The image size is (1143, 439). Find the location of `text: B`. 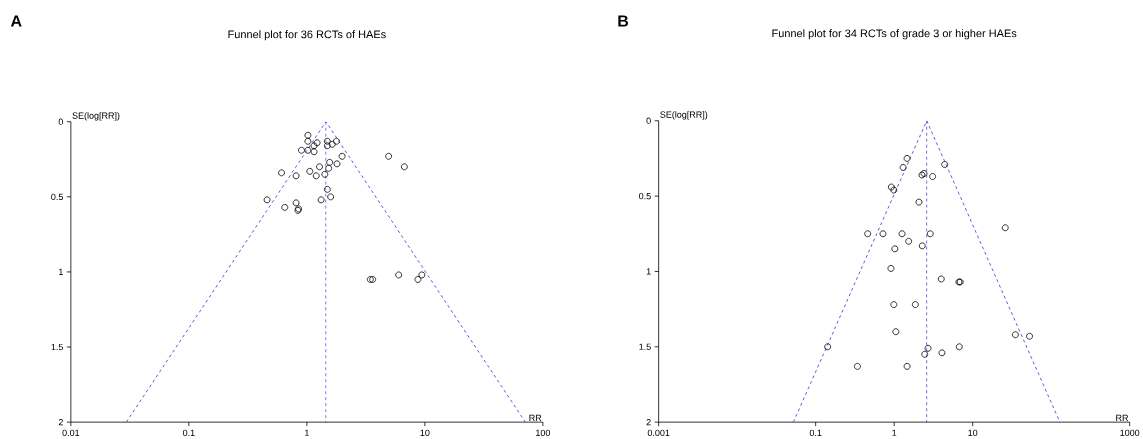

text: B is located at coordinates (623, 21).